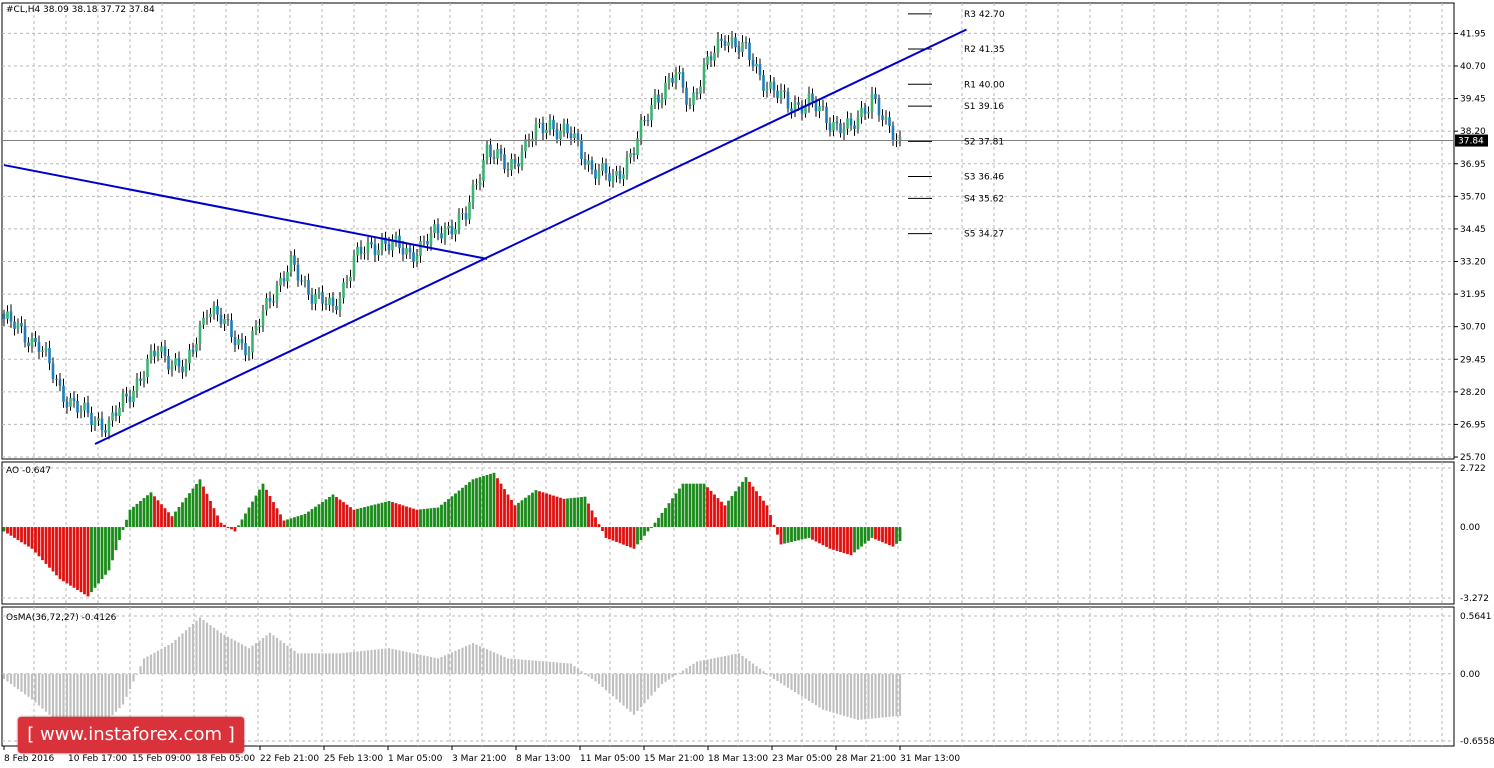  Describe the element at coordinates (1473, 132) in the screenshot. I see `y-tick-label: 38.20` at that location.